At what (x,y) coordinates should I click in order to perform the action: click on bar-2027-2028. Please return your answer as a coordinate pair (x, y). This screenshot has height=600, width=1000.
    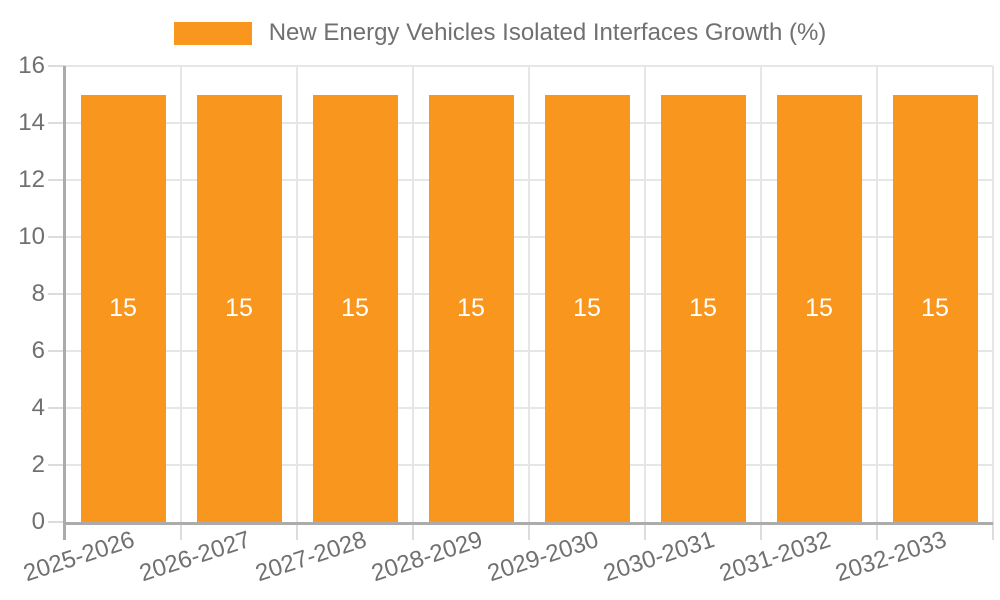
    Looking at the image, I should click on (355, 308).